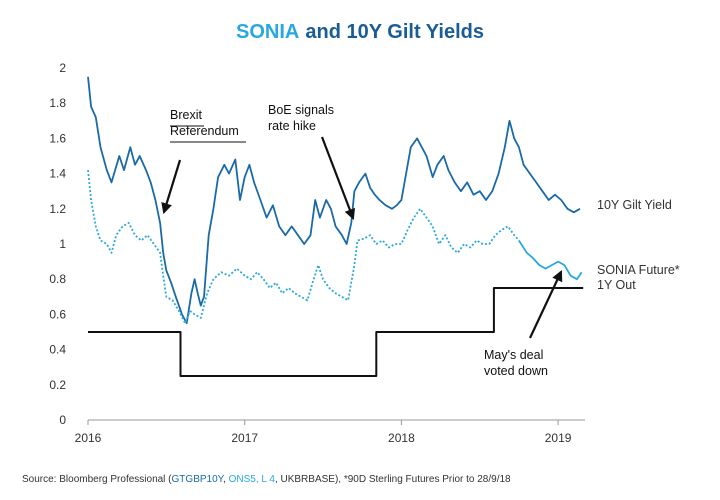  Describe the element at coordinates (204, 131) in the screenshot. I see `annotation: Referendum` at that location.